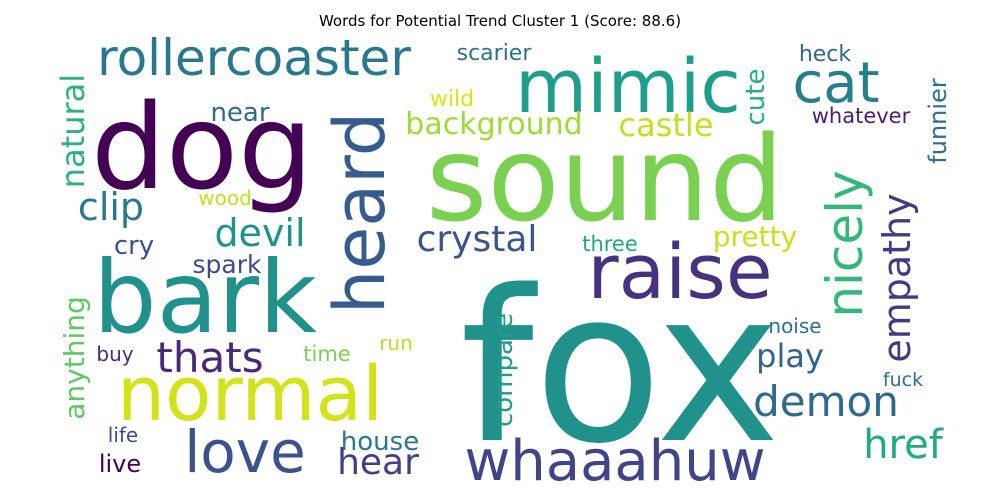 The width and height of the screenshot is (1000, 500). What do you see at coordinates (825, 54) in the screenshot?
I see `word-heck: heck` at bounding box center [825, 54].